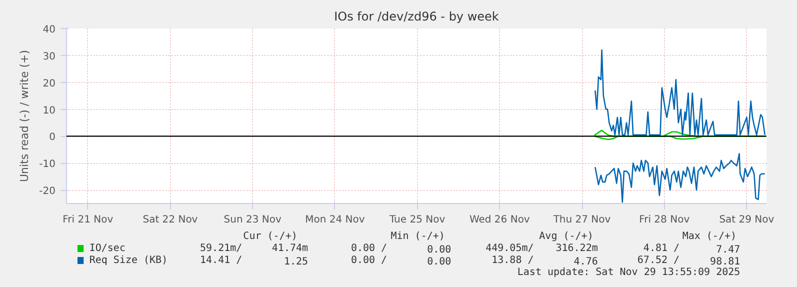 Image resolution: width=797 pixels, height=287 pixels. What do you see at coordinates (221, 248) in the screenshot?
I see `text: 59.21m/` at bounding box center [221, 248].